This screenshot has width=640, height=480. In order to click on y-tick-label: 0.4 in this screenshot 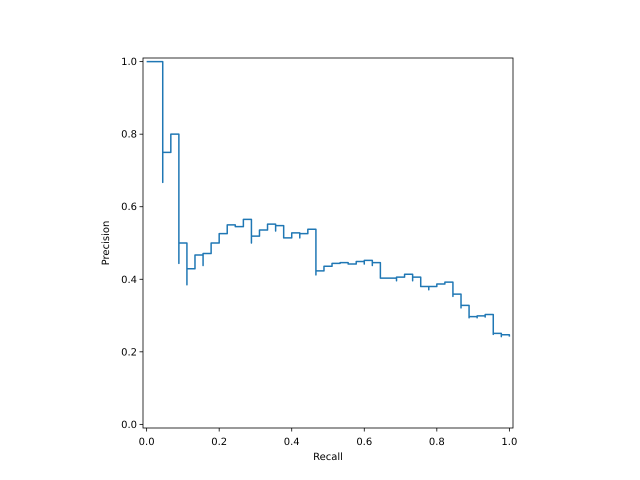, I will do `click(129, 280)`.